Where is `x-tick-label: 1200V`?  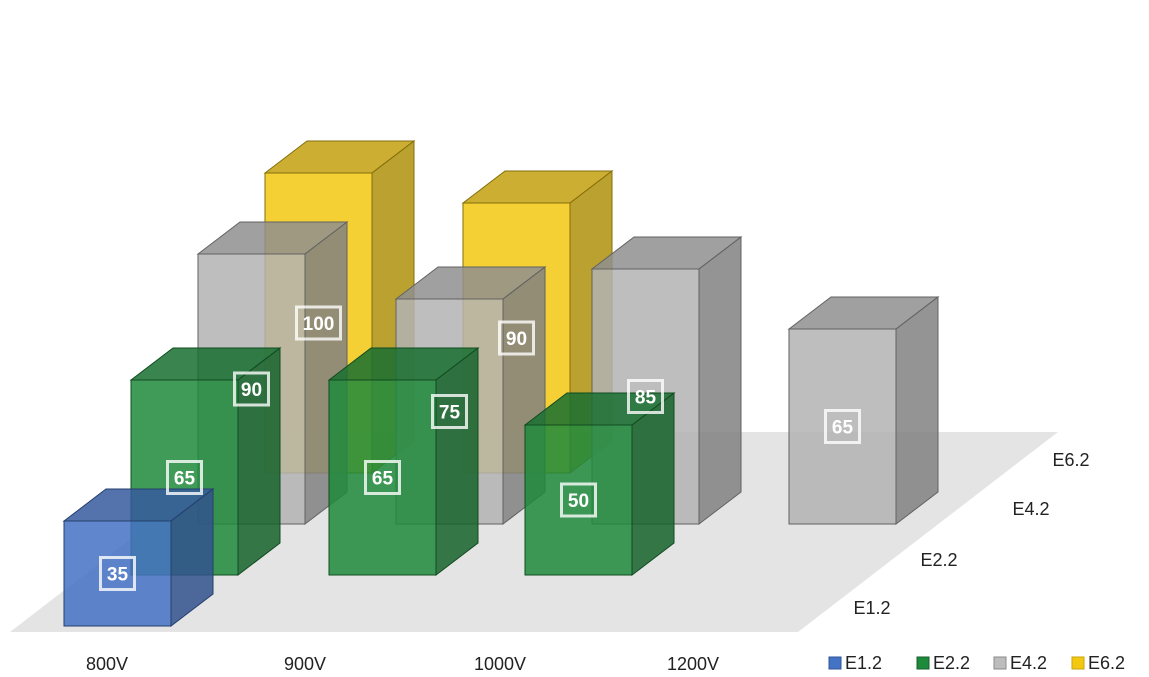 x-tick-label: 1200V is located at coordinates (693, 664).